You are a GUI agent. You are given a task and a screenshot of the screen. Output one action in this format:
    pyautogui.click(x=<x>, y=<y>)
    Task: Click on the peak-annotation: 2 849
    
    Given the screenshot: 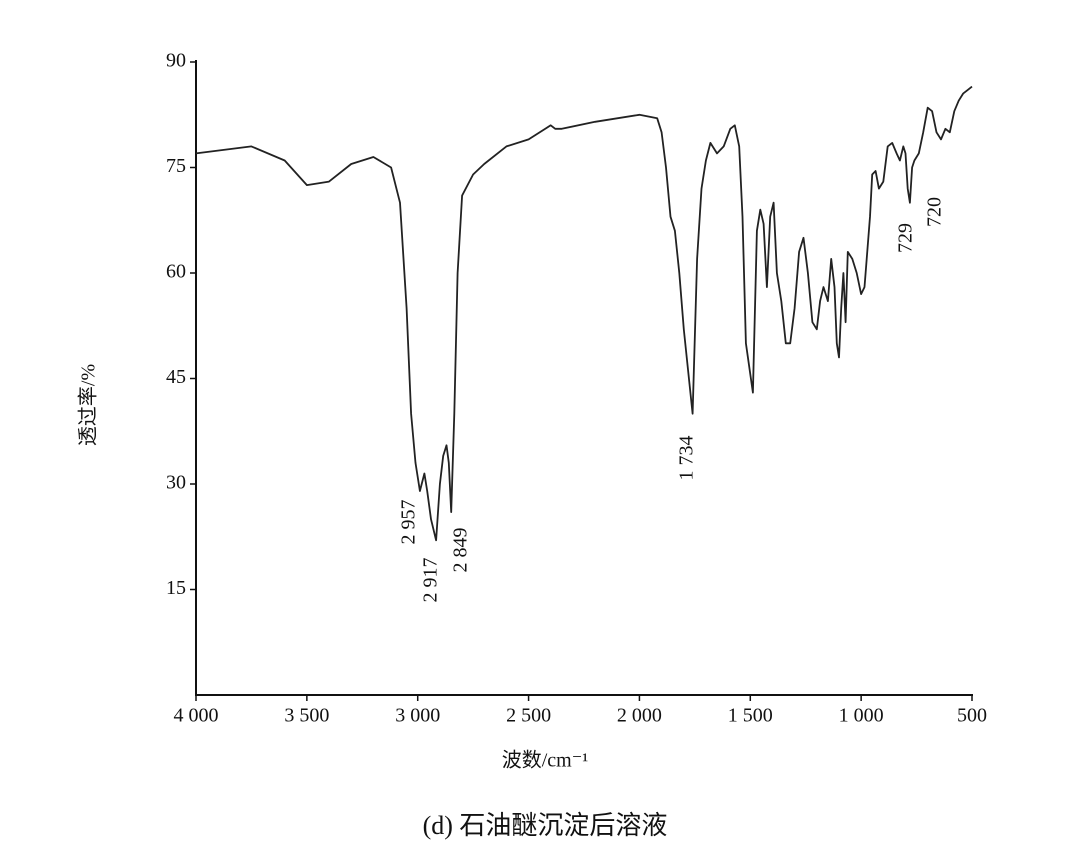 What is the action you would take?
    pyautogui.click(x=461, y=550)
    